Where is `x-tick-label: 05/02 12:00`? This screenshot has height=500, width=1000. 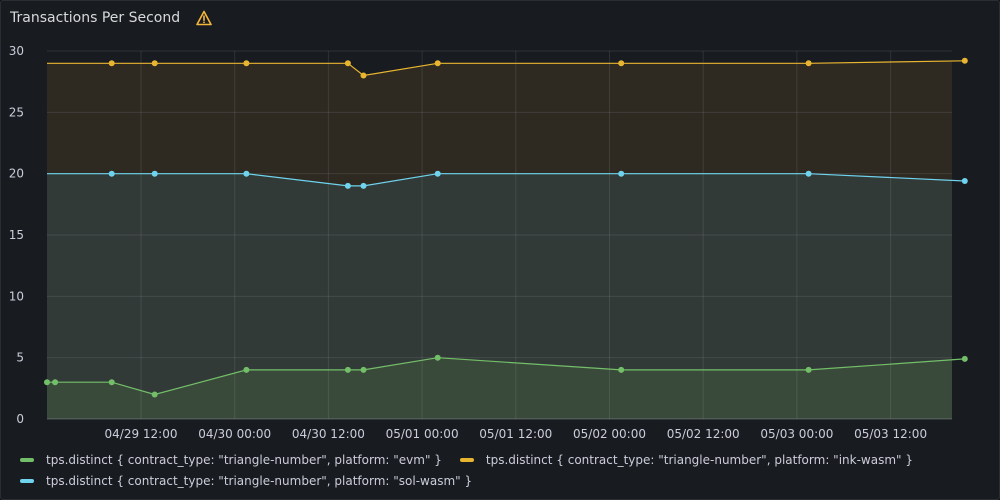 x-tick-label: 05/02 12:00 is located at coordinates (703, 434).